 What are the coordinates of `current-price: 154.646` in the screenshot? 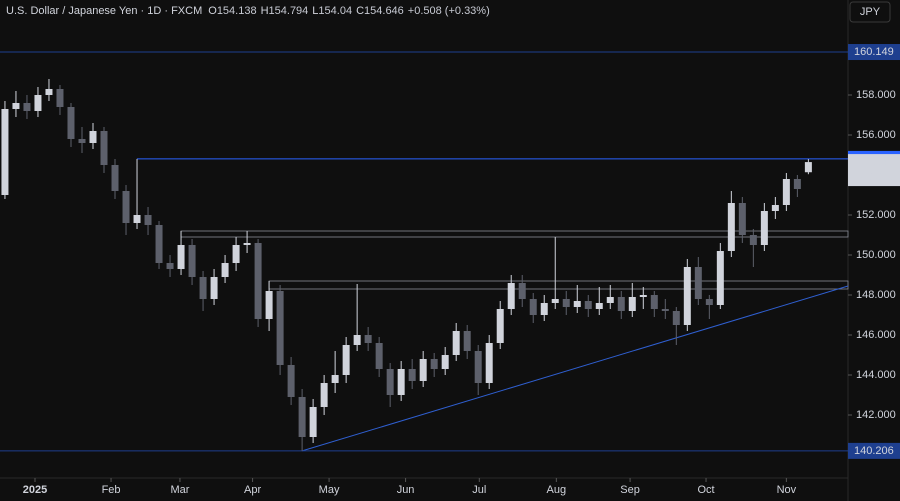 It's located at (874, 162).